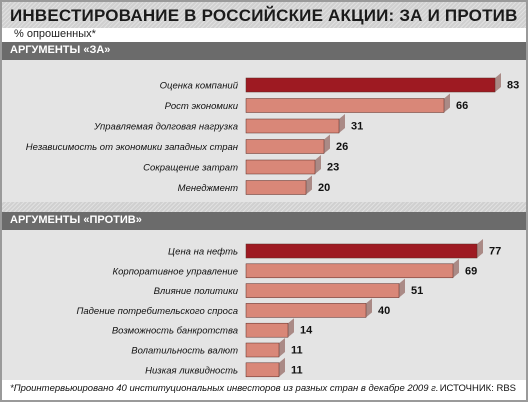 Image resolution: width=528 pixels, height=402 pixels. I want to click on pro-value-3: 26, so click(342, 147).